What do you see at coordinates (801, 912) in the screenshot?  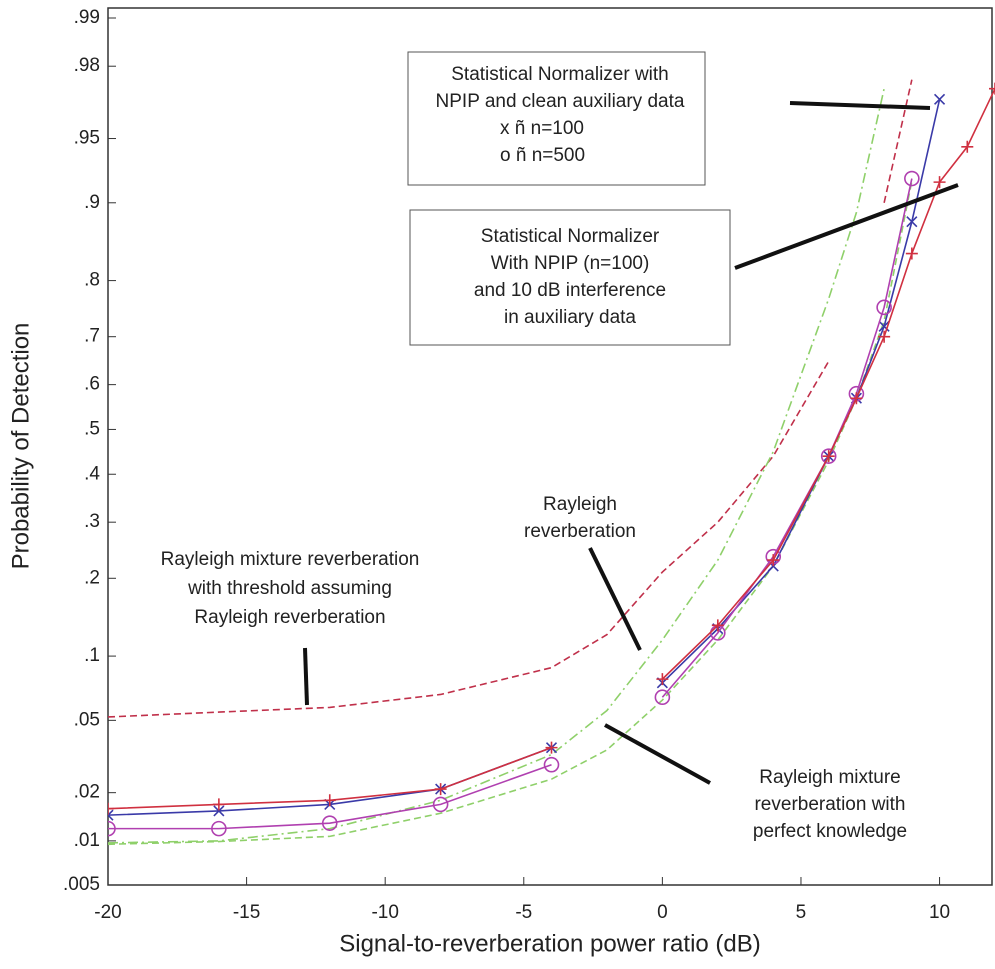 I see `x-tick-label: 5` at bounding box center [801, 912].